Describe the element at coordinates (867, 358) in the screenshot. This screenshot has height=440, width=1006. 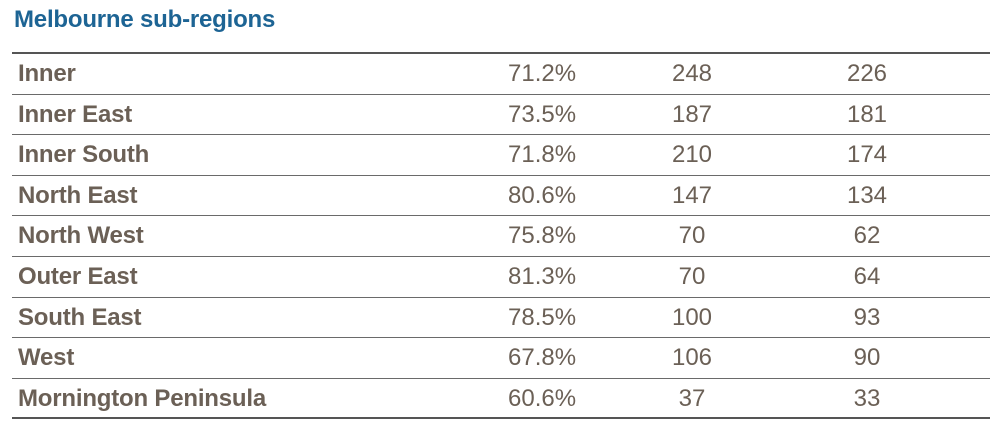
I see `count-value-2: 90` at that location.